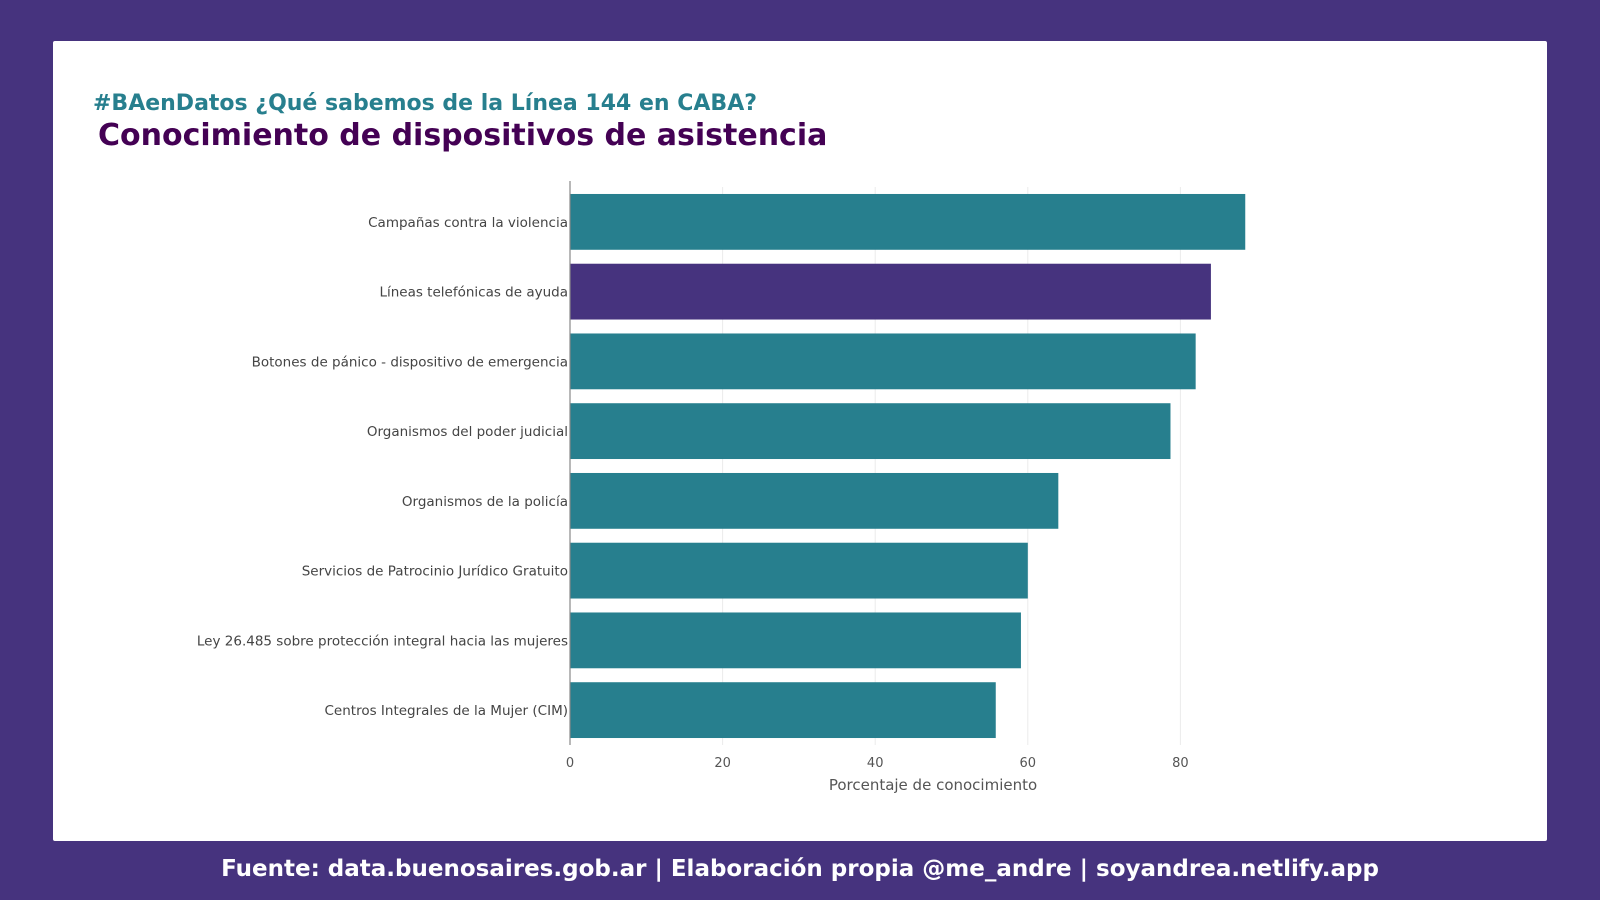 This screenshot has width=1600, height=900. Describe the element at coordinates (1180, 763) in the screenshot. I see `x-tick-label: 80` at that location.